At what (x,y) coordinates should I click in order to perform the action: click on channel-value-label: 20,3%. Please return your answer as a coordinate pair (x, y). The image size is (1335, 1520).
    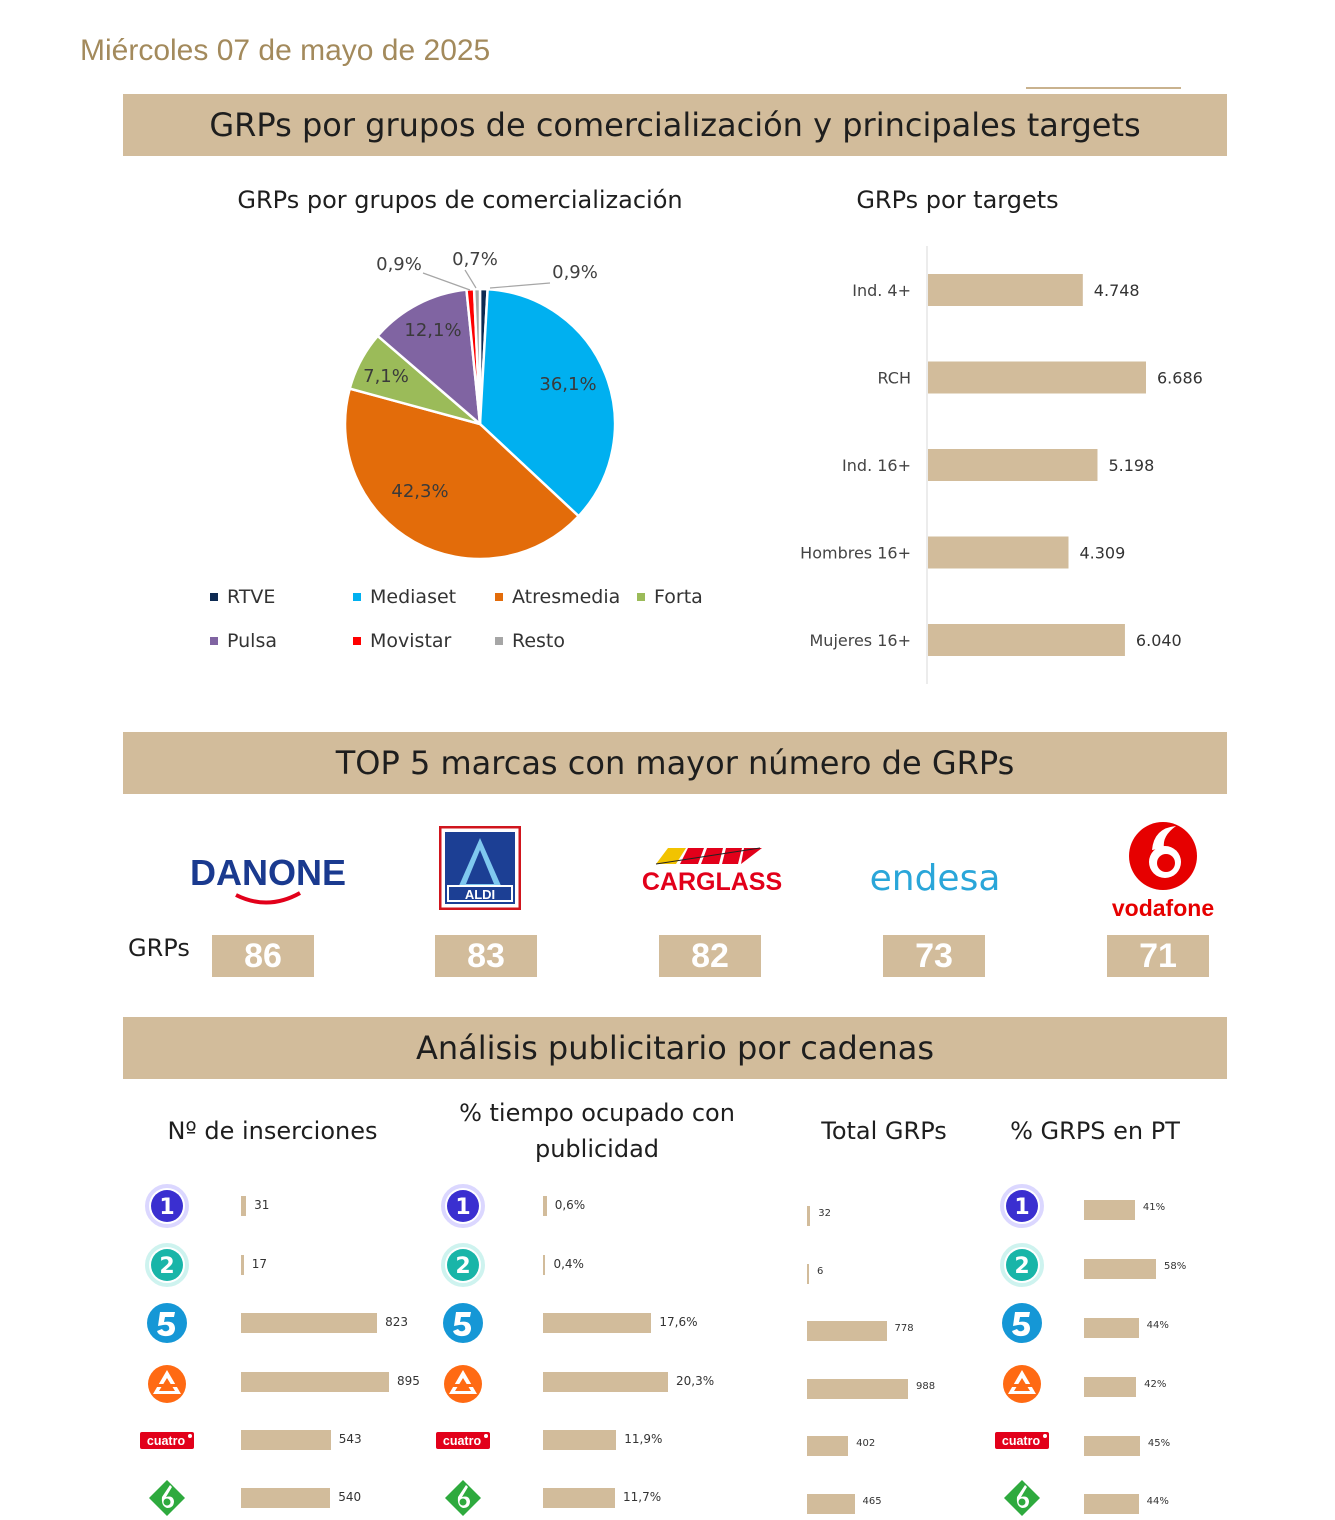
    Looking at the image, I should click on (695, 1381).